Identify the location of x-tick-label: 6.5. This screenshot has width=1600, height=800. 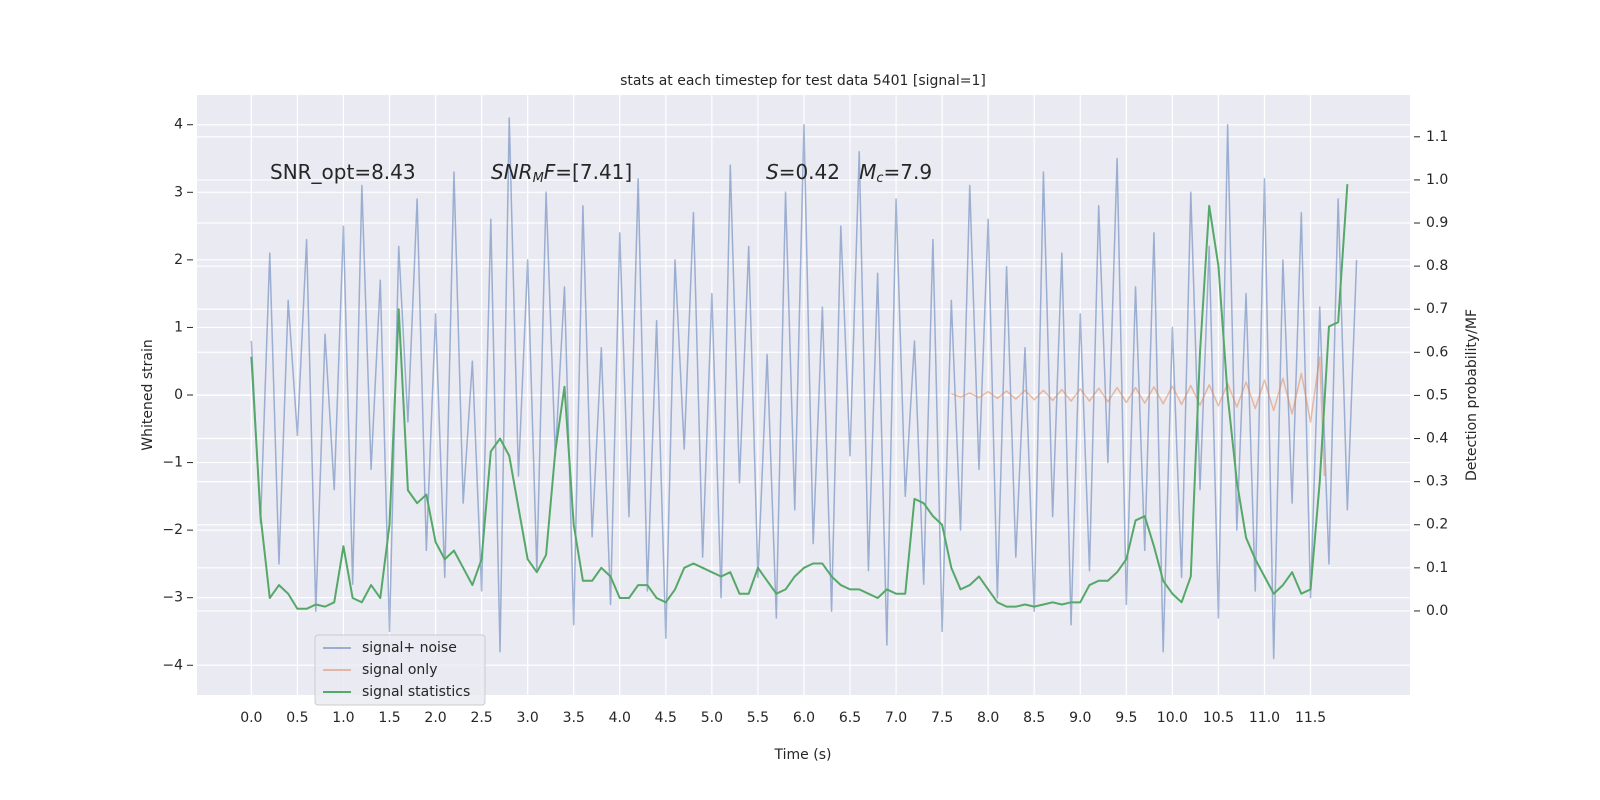
(850, 718).